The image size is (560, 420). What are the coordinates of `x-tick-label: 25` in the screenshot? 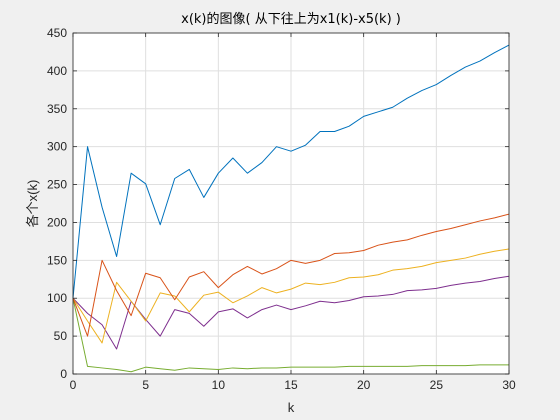 It's located at (437, 385).